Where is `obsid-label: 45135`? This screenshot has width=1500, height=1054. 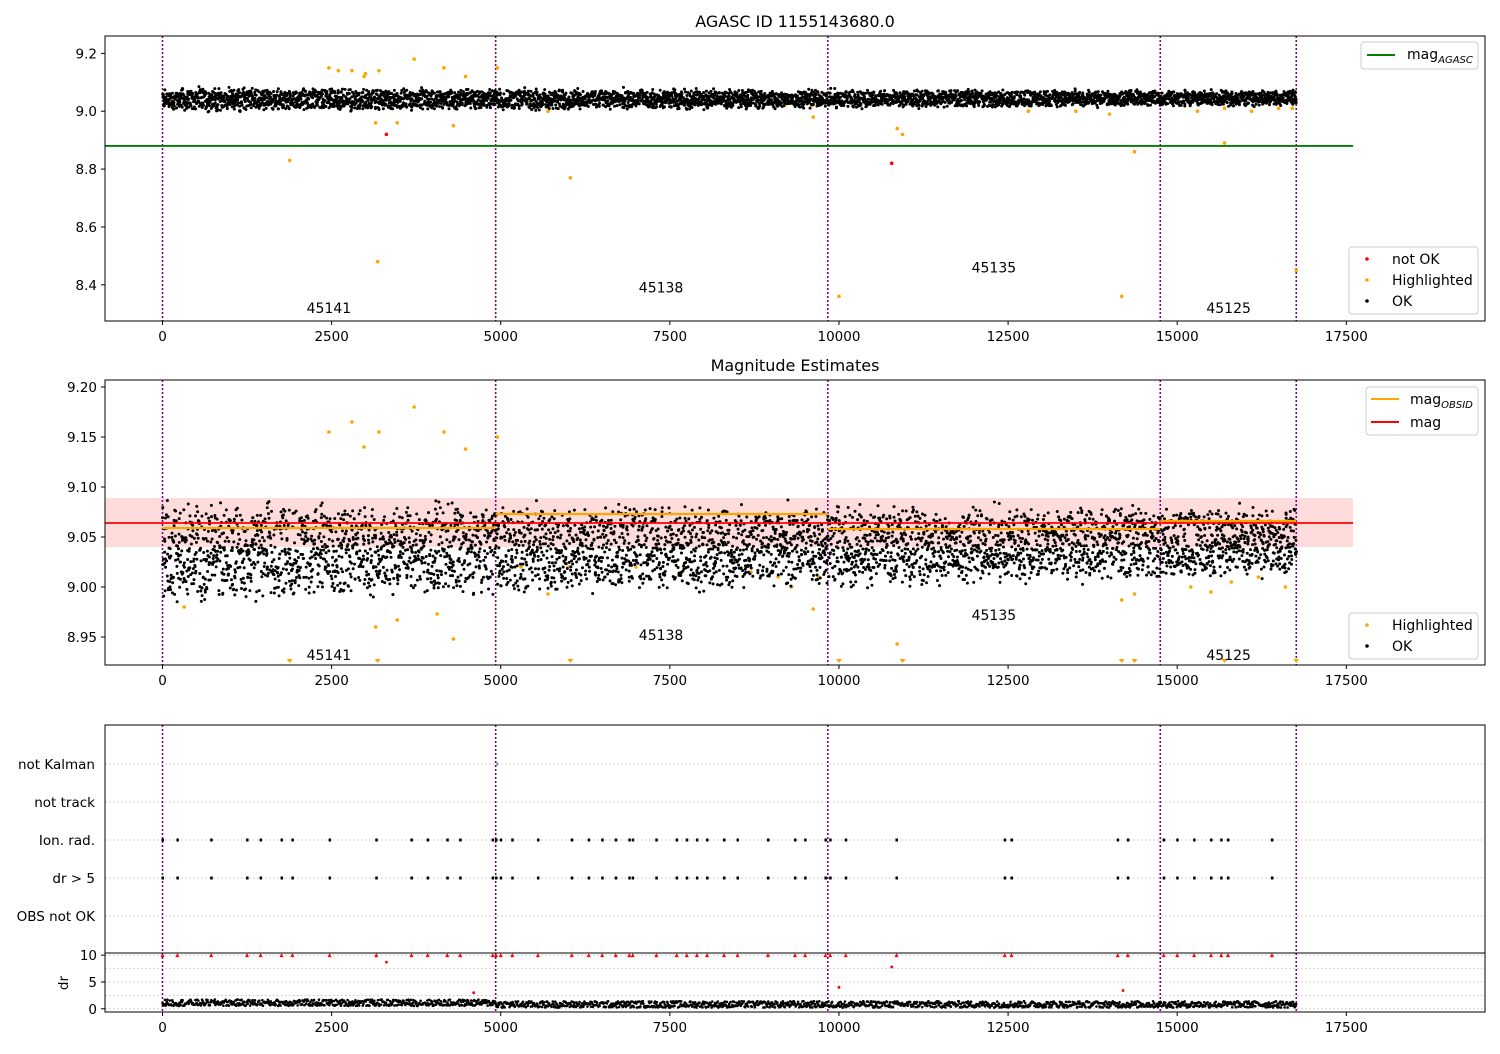
obsid-label: 45135 is located at coordinates (994, 268).